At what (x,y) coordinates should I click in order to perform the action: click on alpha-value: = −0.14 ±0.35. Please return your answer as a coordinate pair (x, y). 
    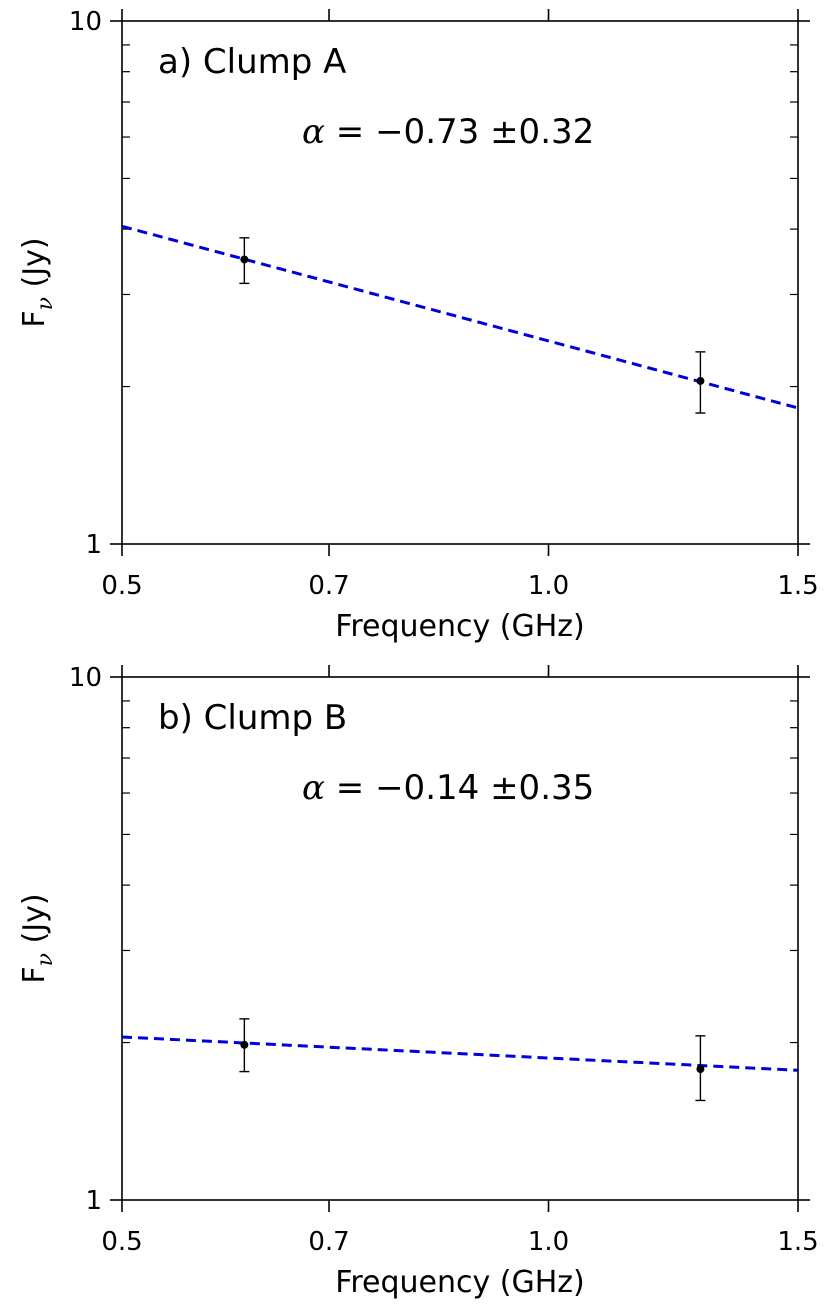
    Looking at the image, I should click on (459, 788).